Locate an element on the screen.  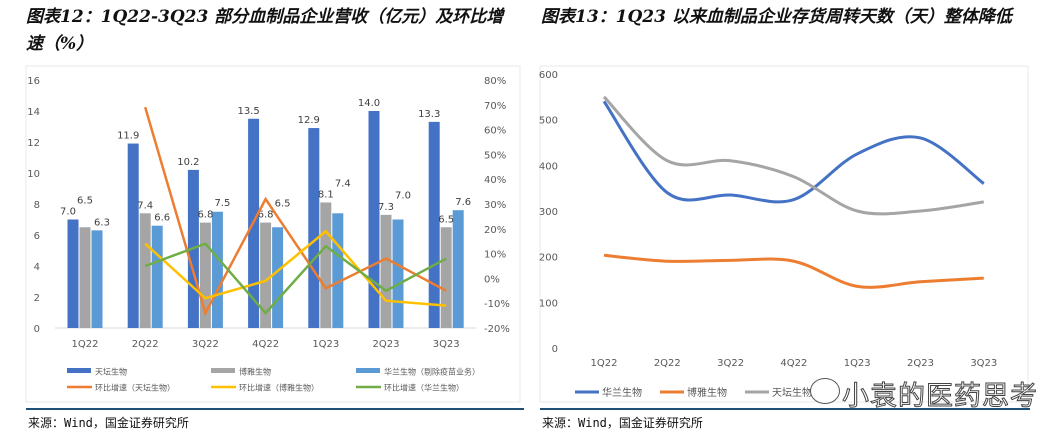
y2-tick-label: 60% is located at coordinates (495, 131).